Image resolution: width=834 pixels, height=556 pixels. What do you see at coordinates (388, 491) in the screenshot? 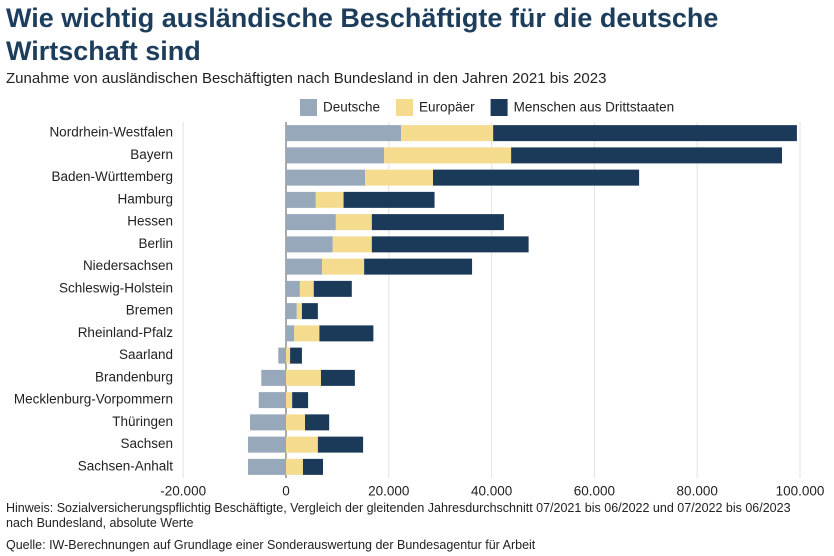
I see `x-tick-label: 20.000` at bounding box center [388, 491].